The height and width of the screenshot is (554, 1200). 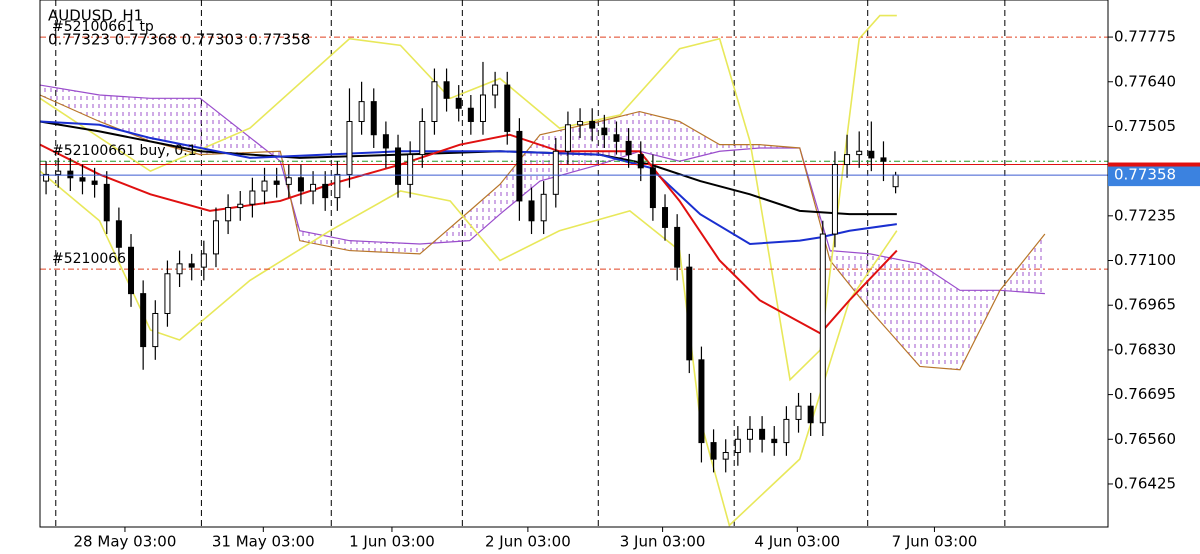 I want to click on price-tag, so click(x=1154, y=175).